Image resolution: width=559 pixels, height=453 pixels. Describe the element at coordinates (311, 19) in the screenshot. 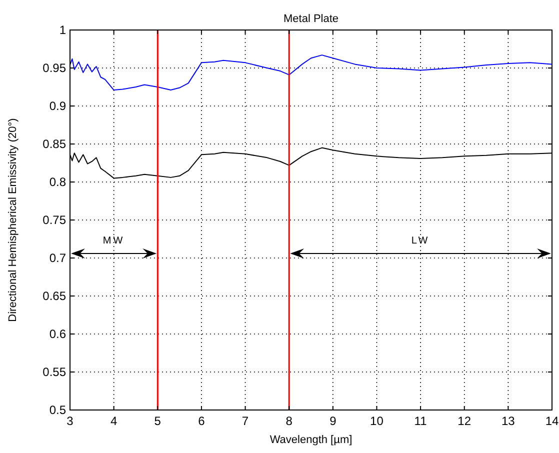

I see `chart-title: Metal Plate` at that location.